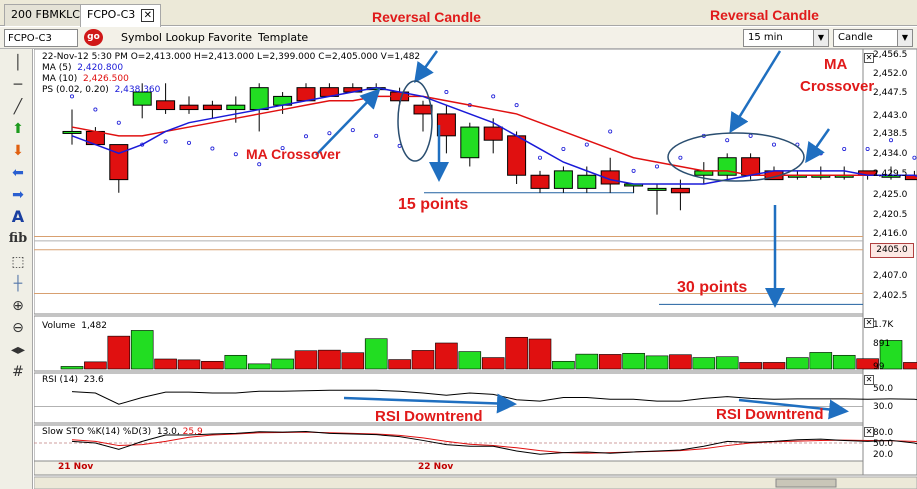  Describe the element at coordinates (890, 154) in the screenshot. I see `price-tick: 2,434.0` at that location.